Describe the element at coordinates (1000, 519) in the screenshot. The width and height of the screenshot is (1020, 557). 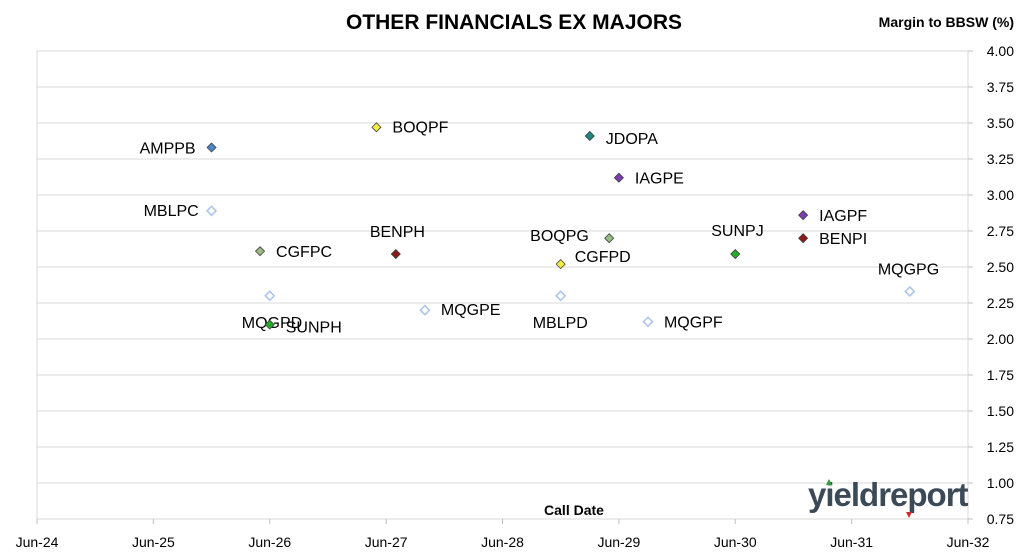
I see `y-tick-label: 0.75` at that location.